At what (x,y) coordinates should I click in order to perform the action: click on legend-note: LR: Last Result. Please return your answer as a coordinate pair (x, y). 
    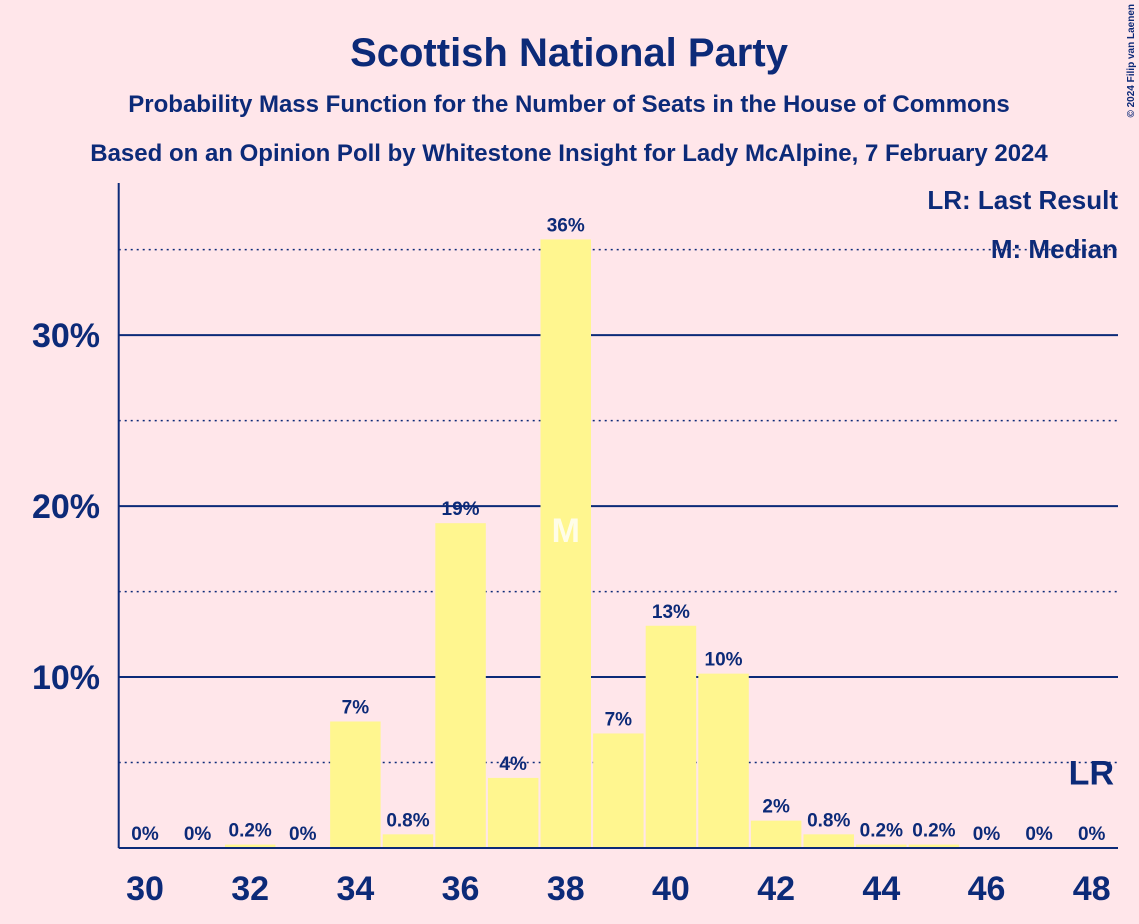
    Looking at the image, I should click on (1022, 200).